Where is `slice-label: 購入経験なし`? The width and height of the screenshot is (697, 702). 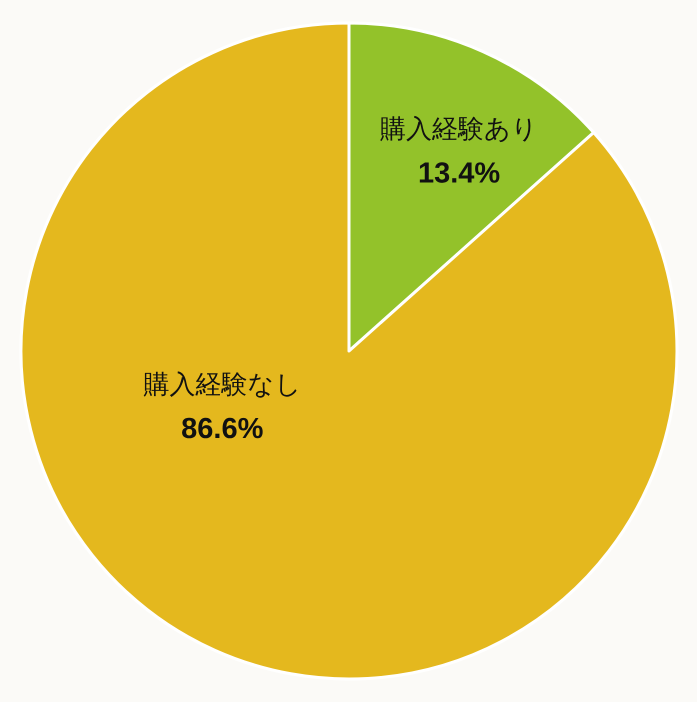
slice-label: 購入経験なし is located at coordinates (222, 385).